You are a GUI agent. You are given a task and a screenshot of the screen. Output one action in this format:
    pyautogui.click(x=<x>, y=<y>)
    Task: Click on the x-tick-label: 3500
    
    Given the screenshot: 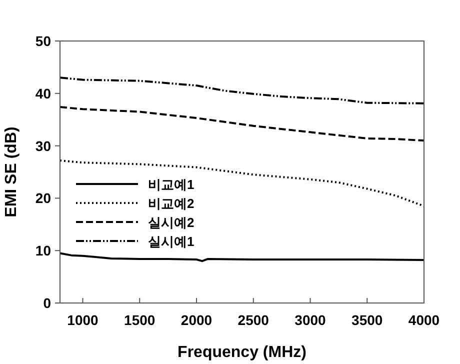 What is the action you would take?
    pyautogui.click(x=367, y=320)
    